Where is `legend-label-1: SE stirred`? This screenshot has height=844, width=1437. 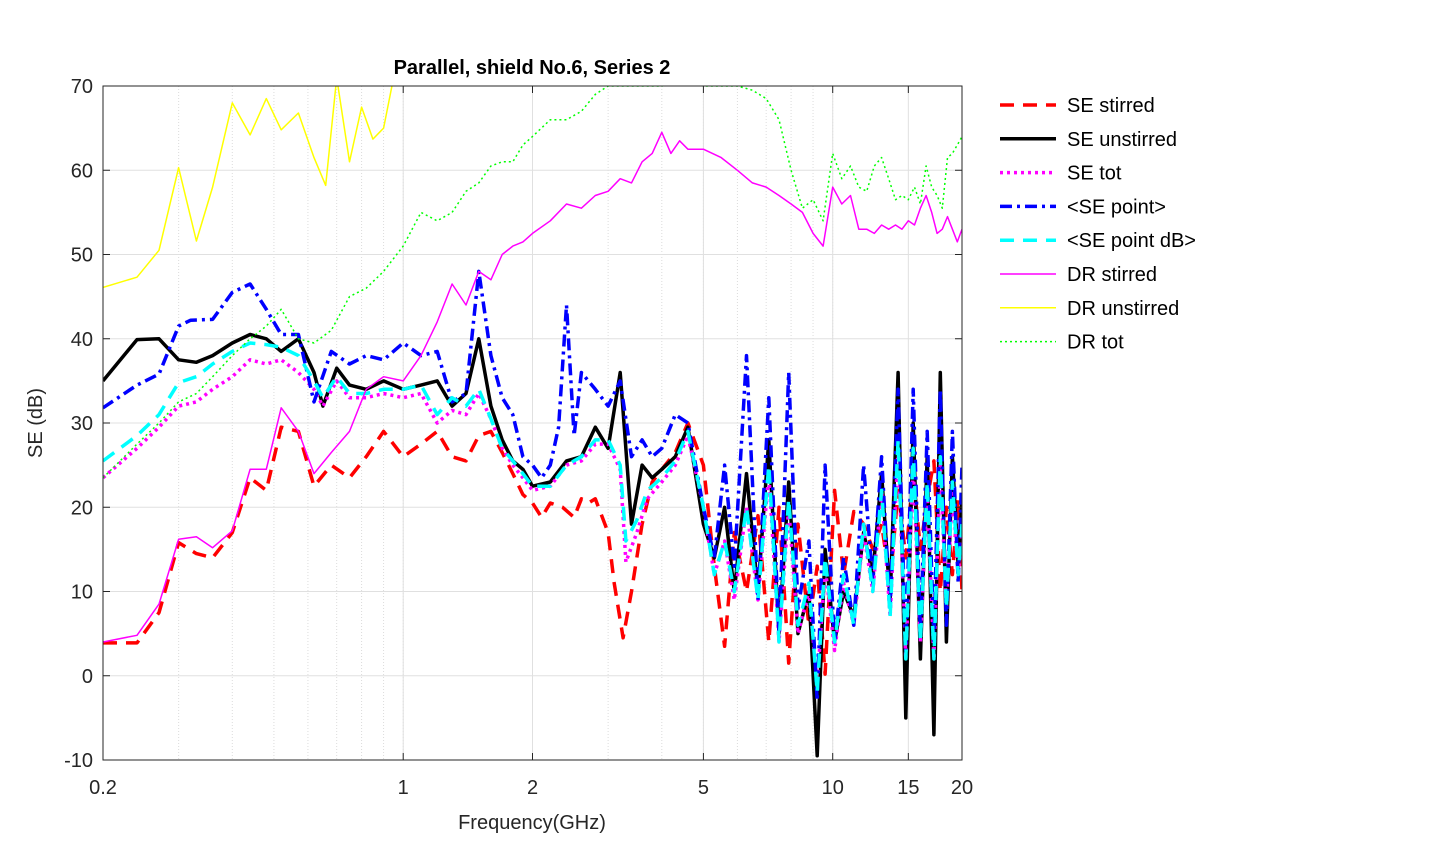 legend-label-1: SE stirred is located at coordinates (1111, 106).